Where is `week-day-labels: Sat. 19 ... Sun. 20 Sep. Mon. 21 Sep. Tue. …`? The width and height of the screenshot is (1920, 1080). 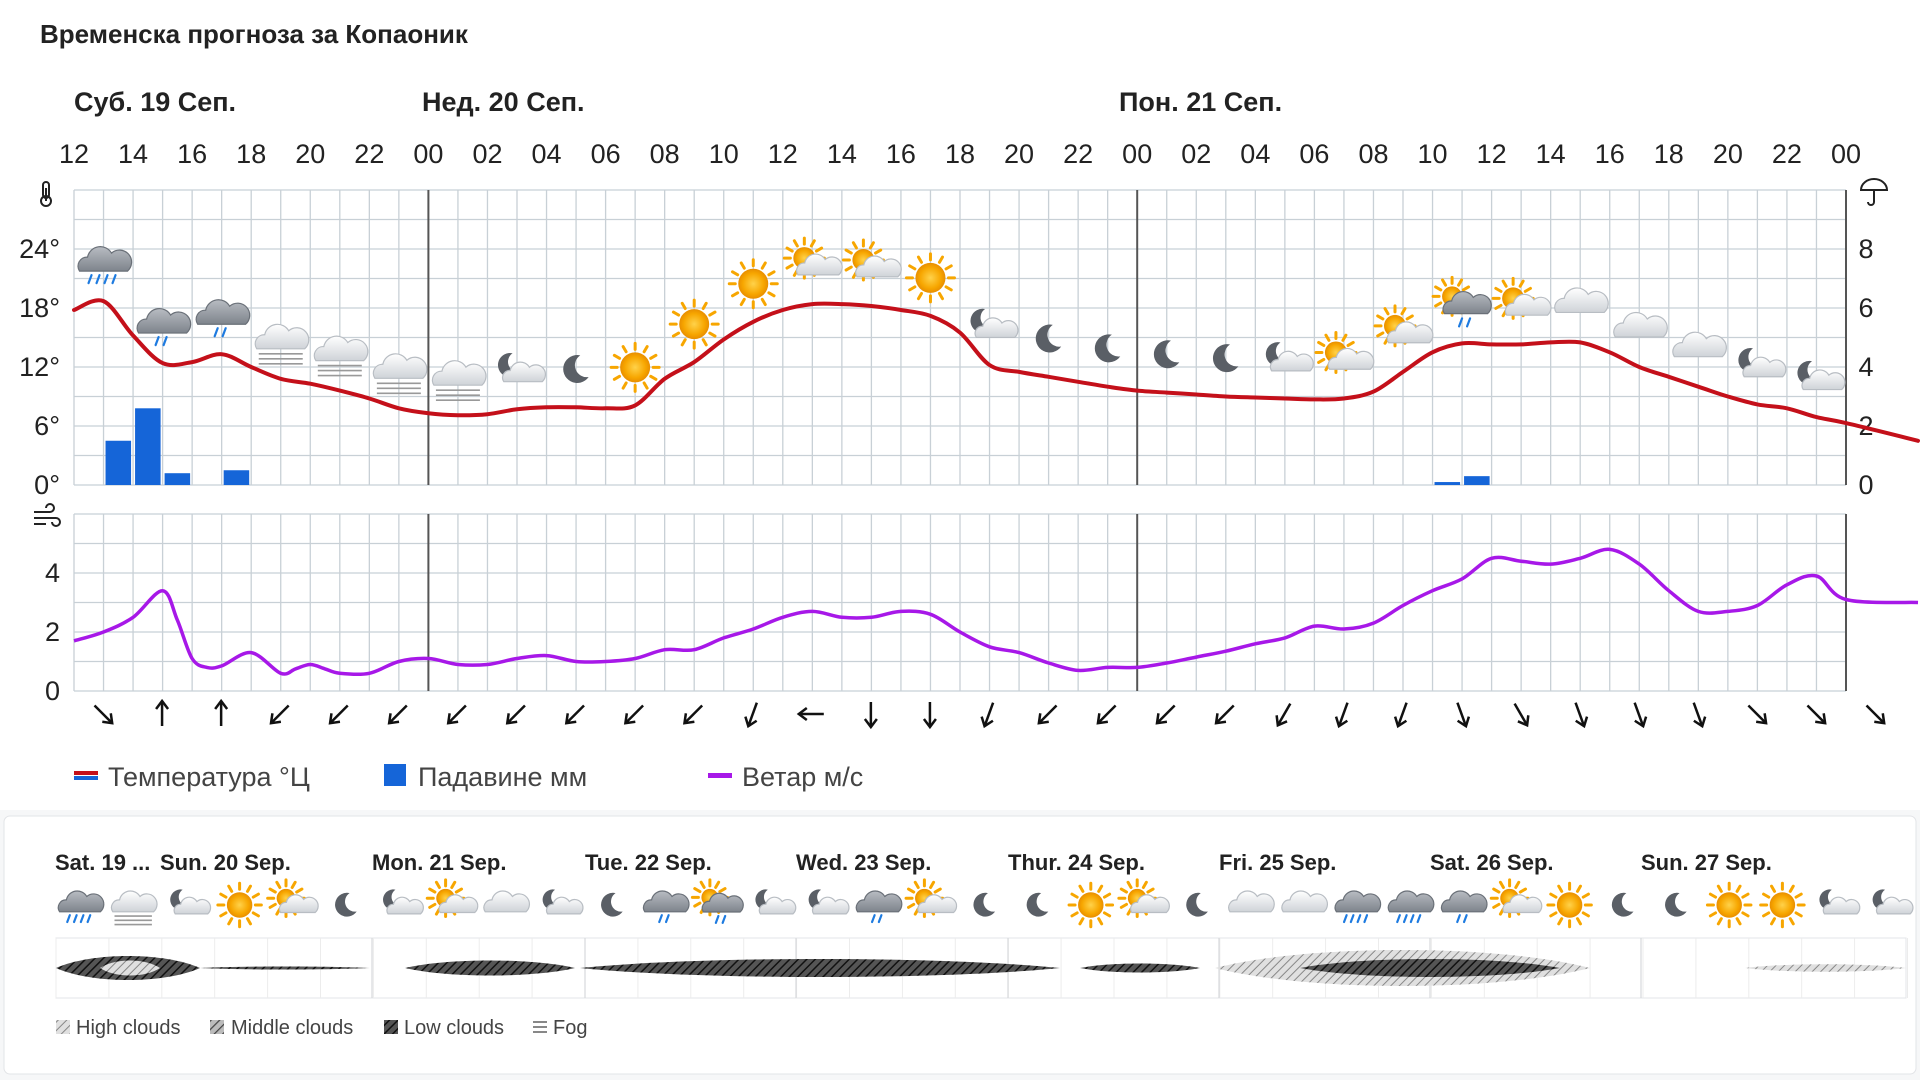 week-day-labels: Sat. 19 ... Sun. 20 Sep. Mon. 21 Sep. Tue. … is located at coordinates (913, 862).